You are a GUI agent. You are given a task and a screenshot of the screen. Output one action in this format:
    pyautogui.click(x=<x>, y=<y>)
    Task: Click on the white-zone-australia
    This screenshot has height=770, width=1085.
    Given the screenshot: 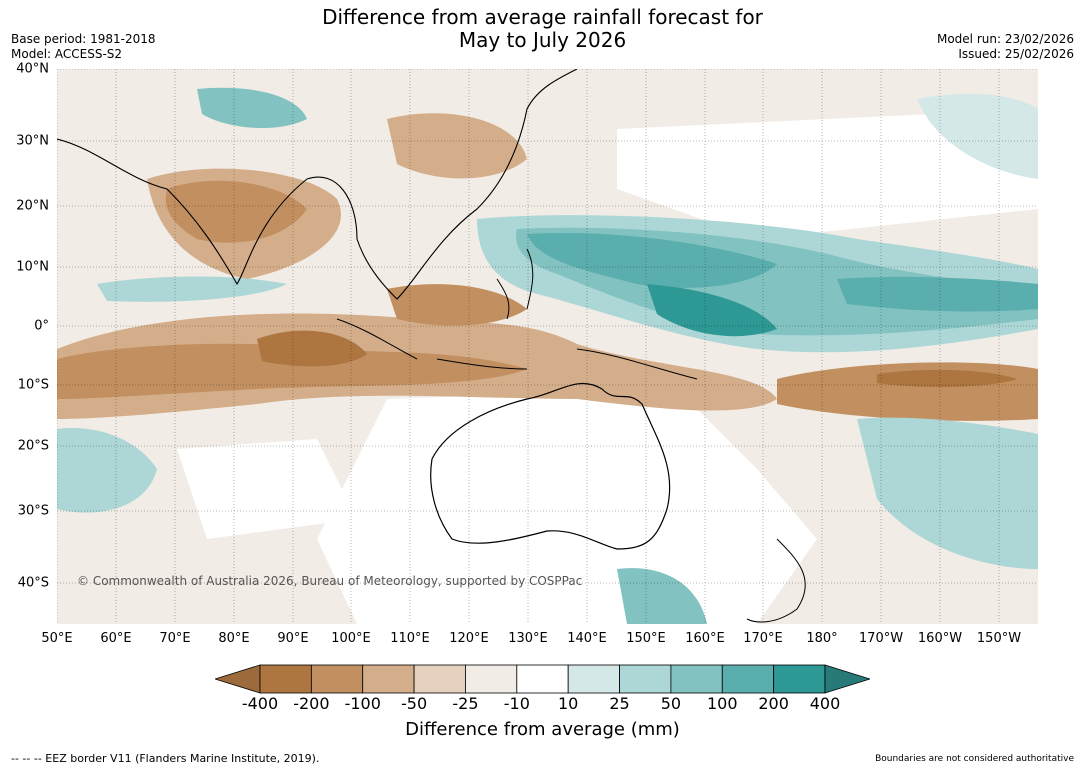 What is the action you would take?
    pyautogui.click(x=567, y=506)
    